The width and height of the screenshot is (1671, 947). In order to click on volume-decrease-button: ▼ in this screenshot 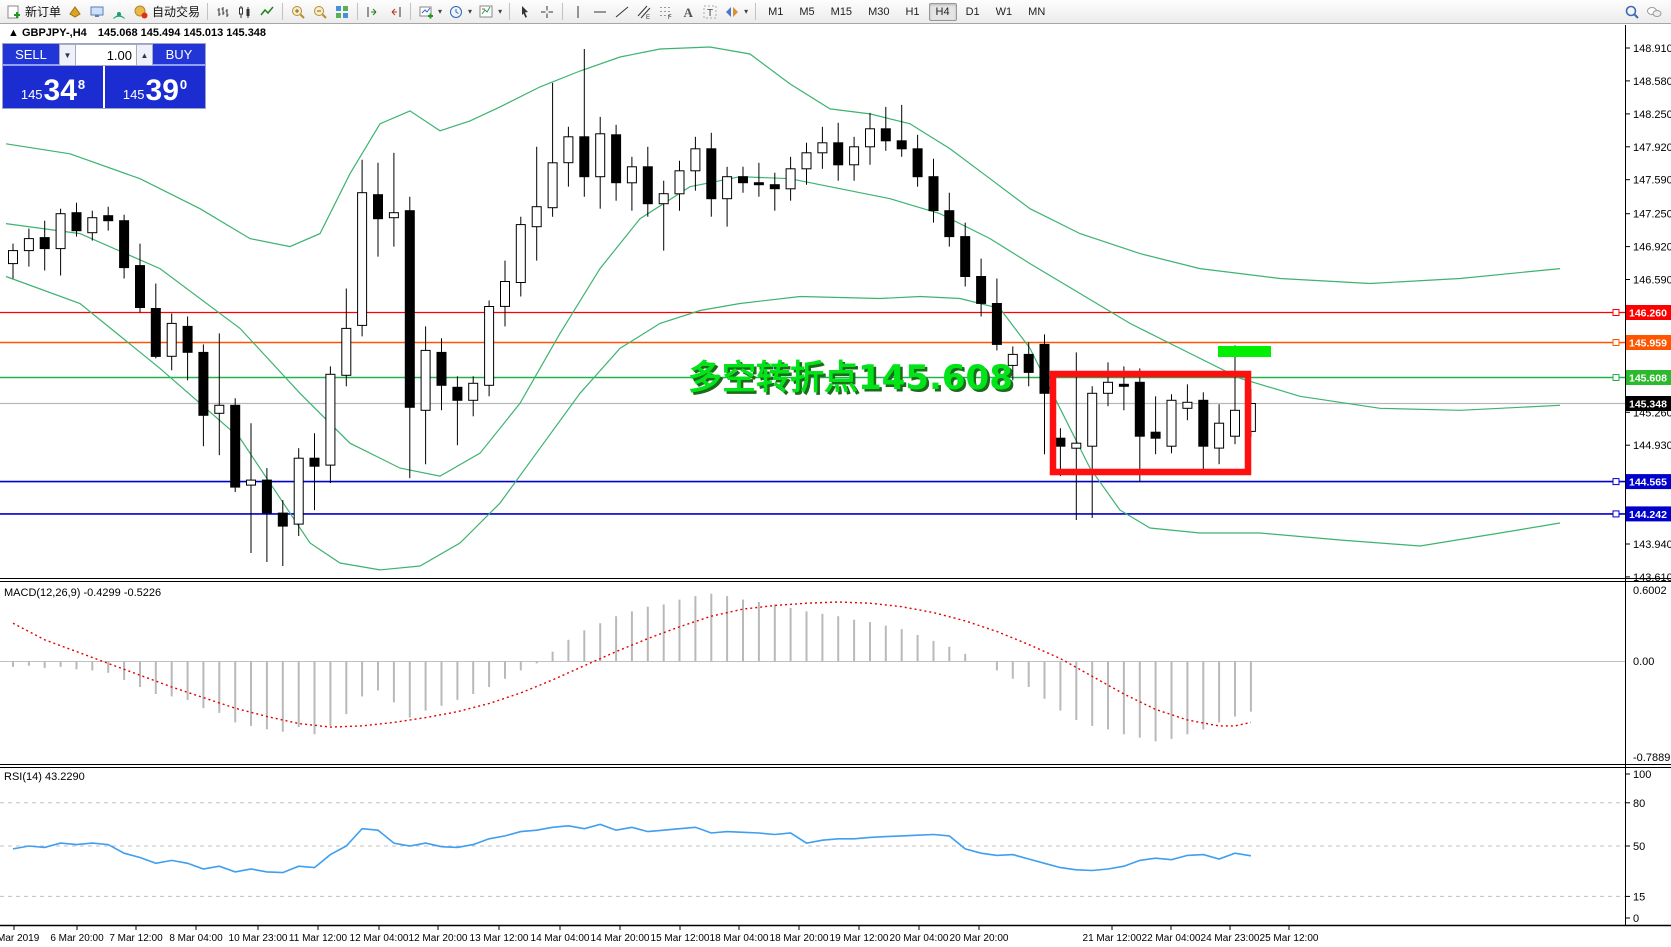, I will do `click(67, 55)`.